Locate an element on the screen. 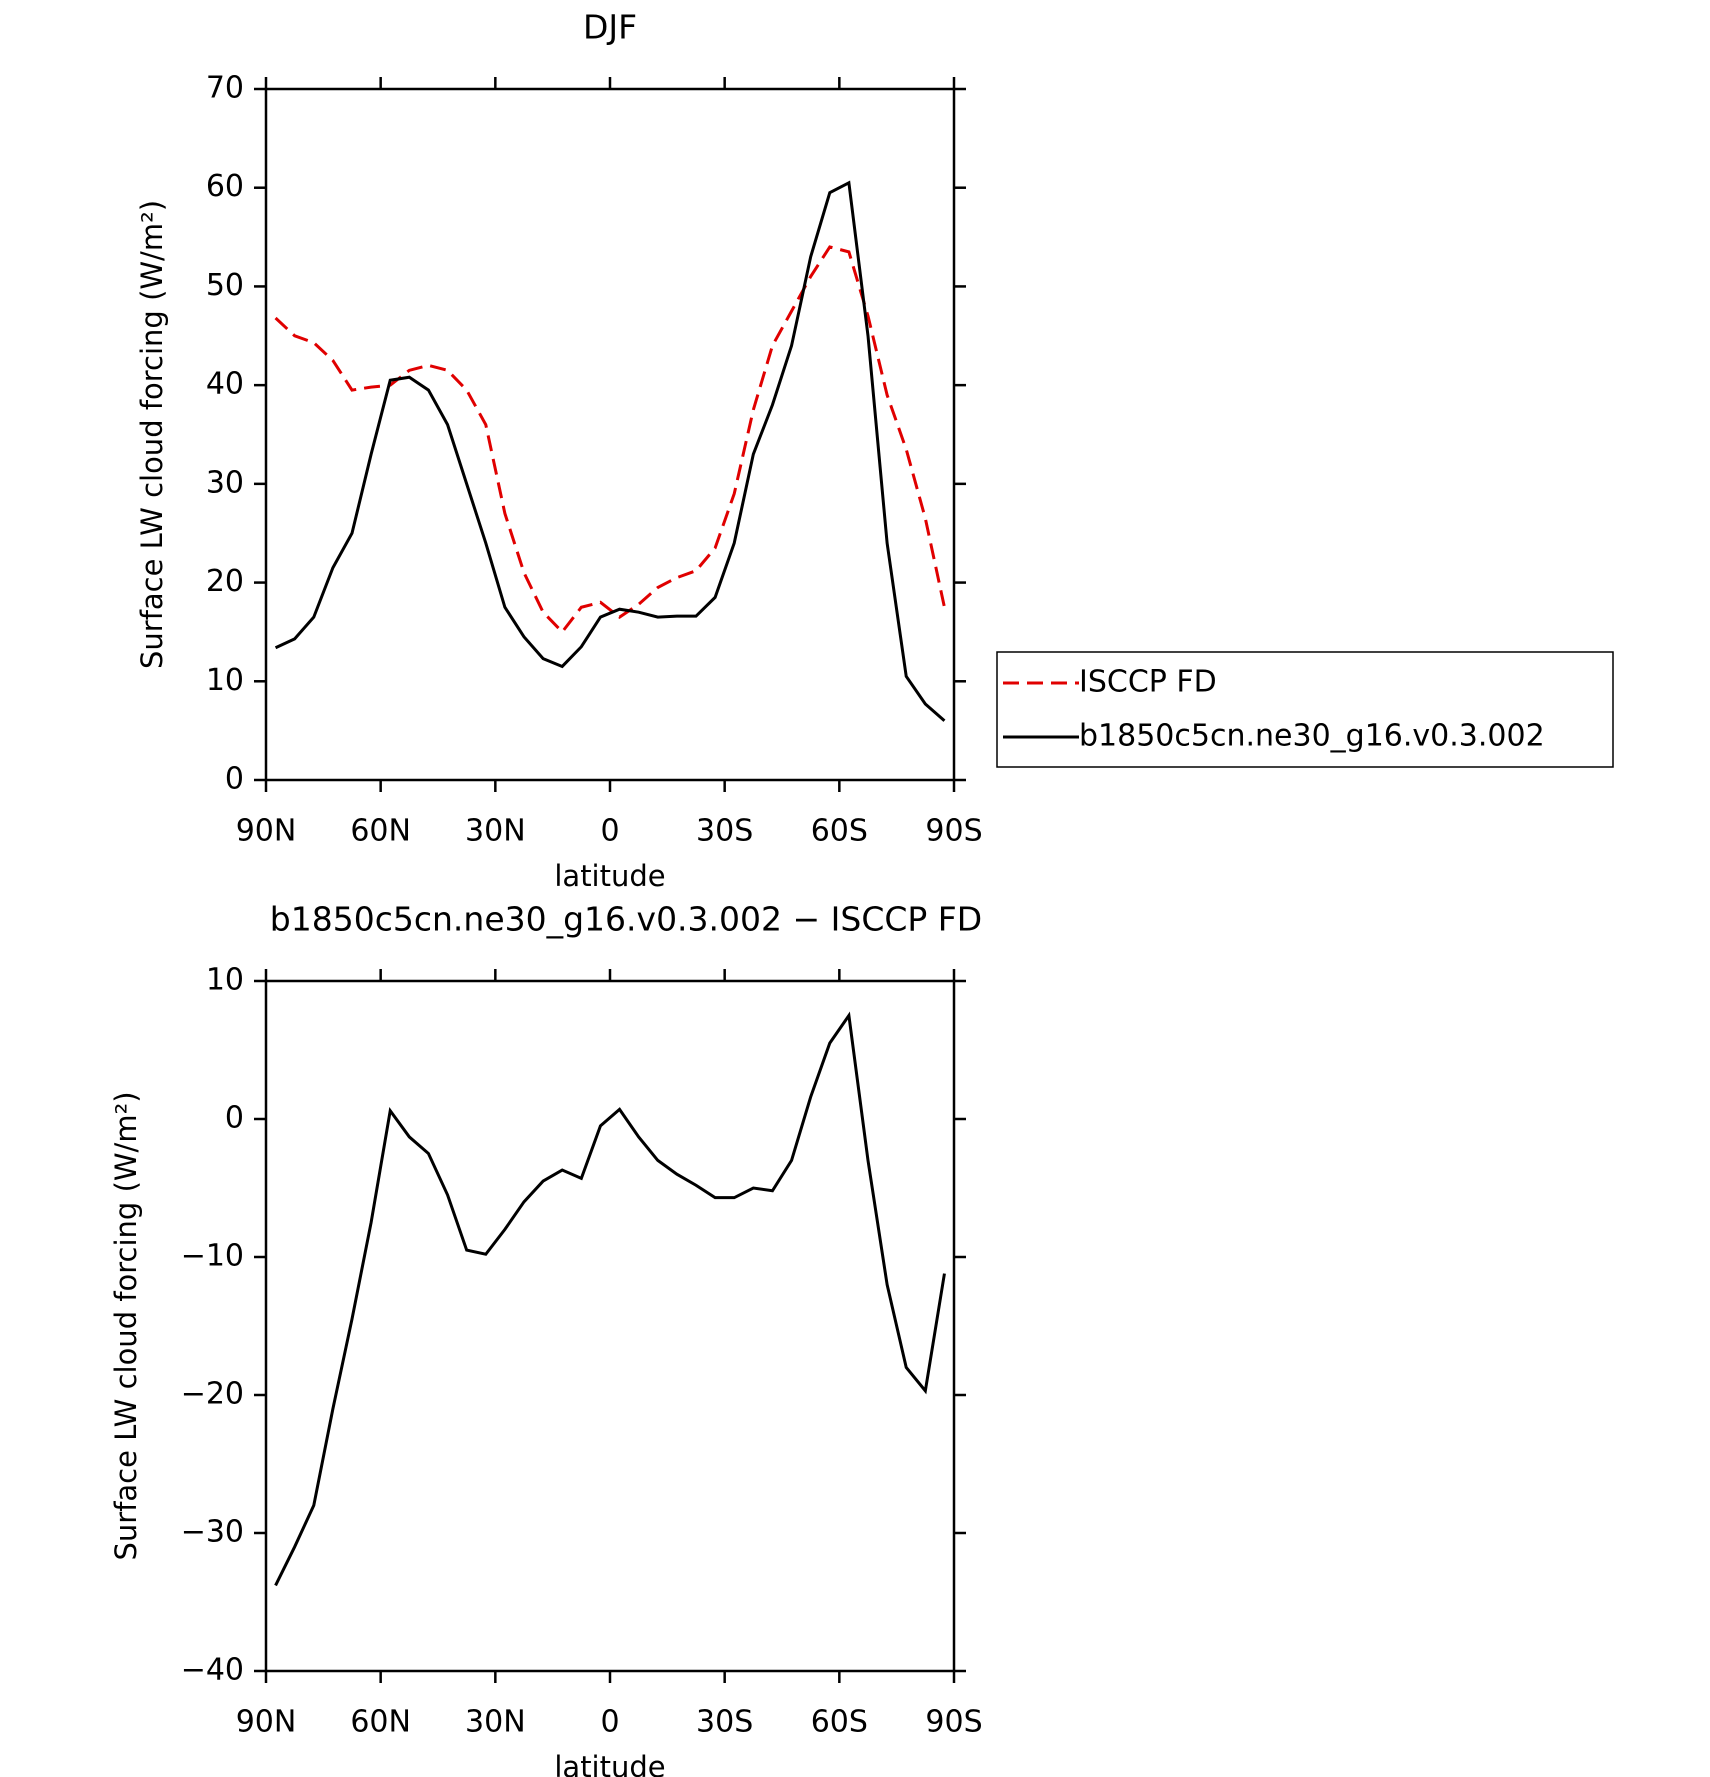  y-tick-label: 70 is located at coordinates (225, 88).